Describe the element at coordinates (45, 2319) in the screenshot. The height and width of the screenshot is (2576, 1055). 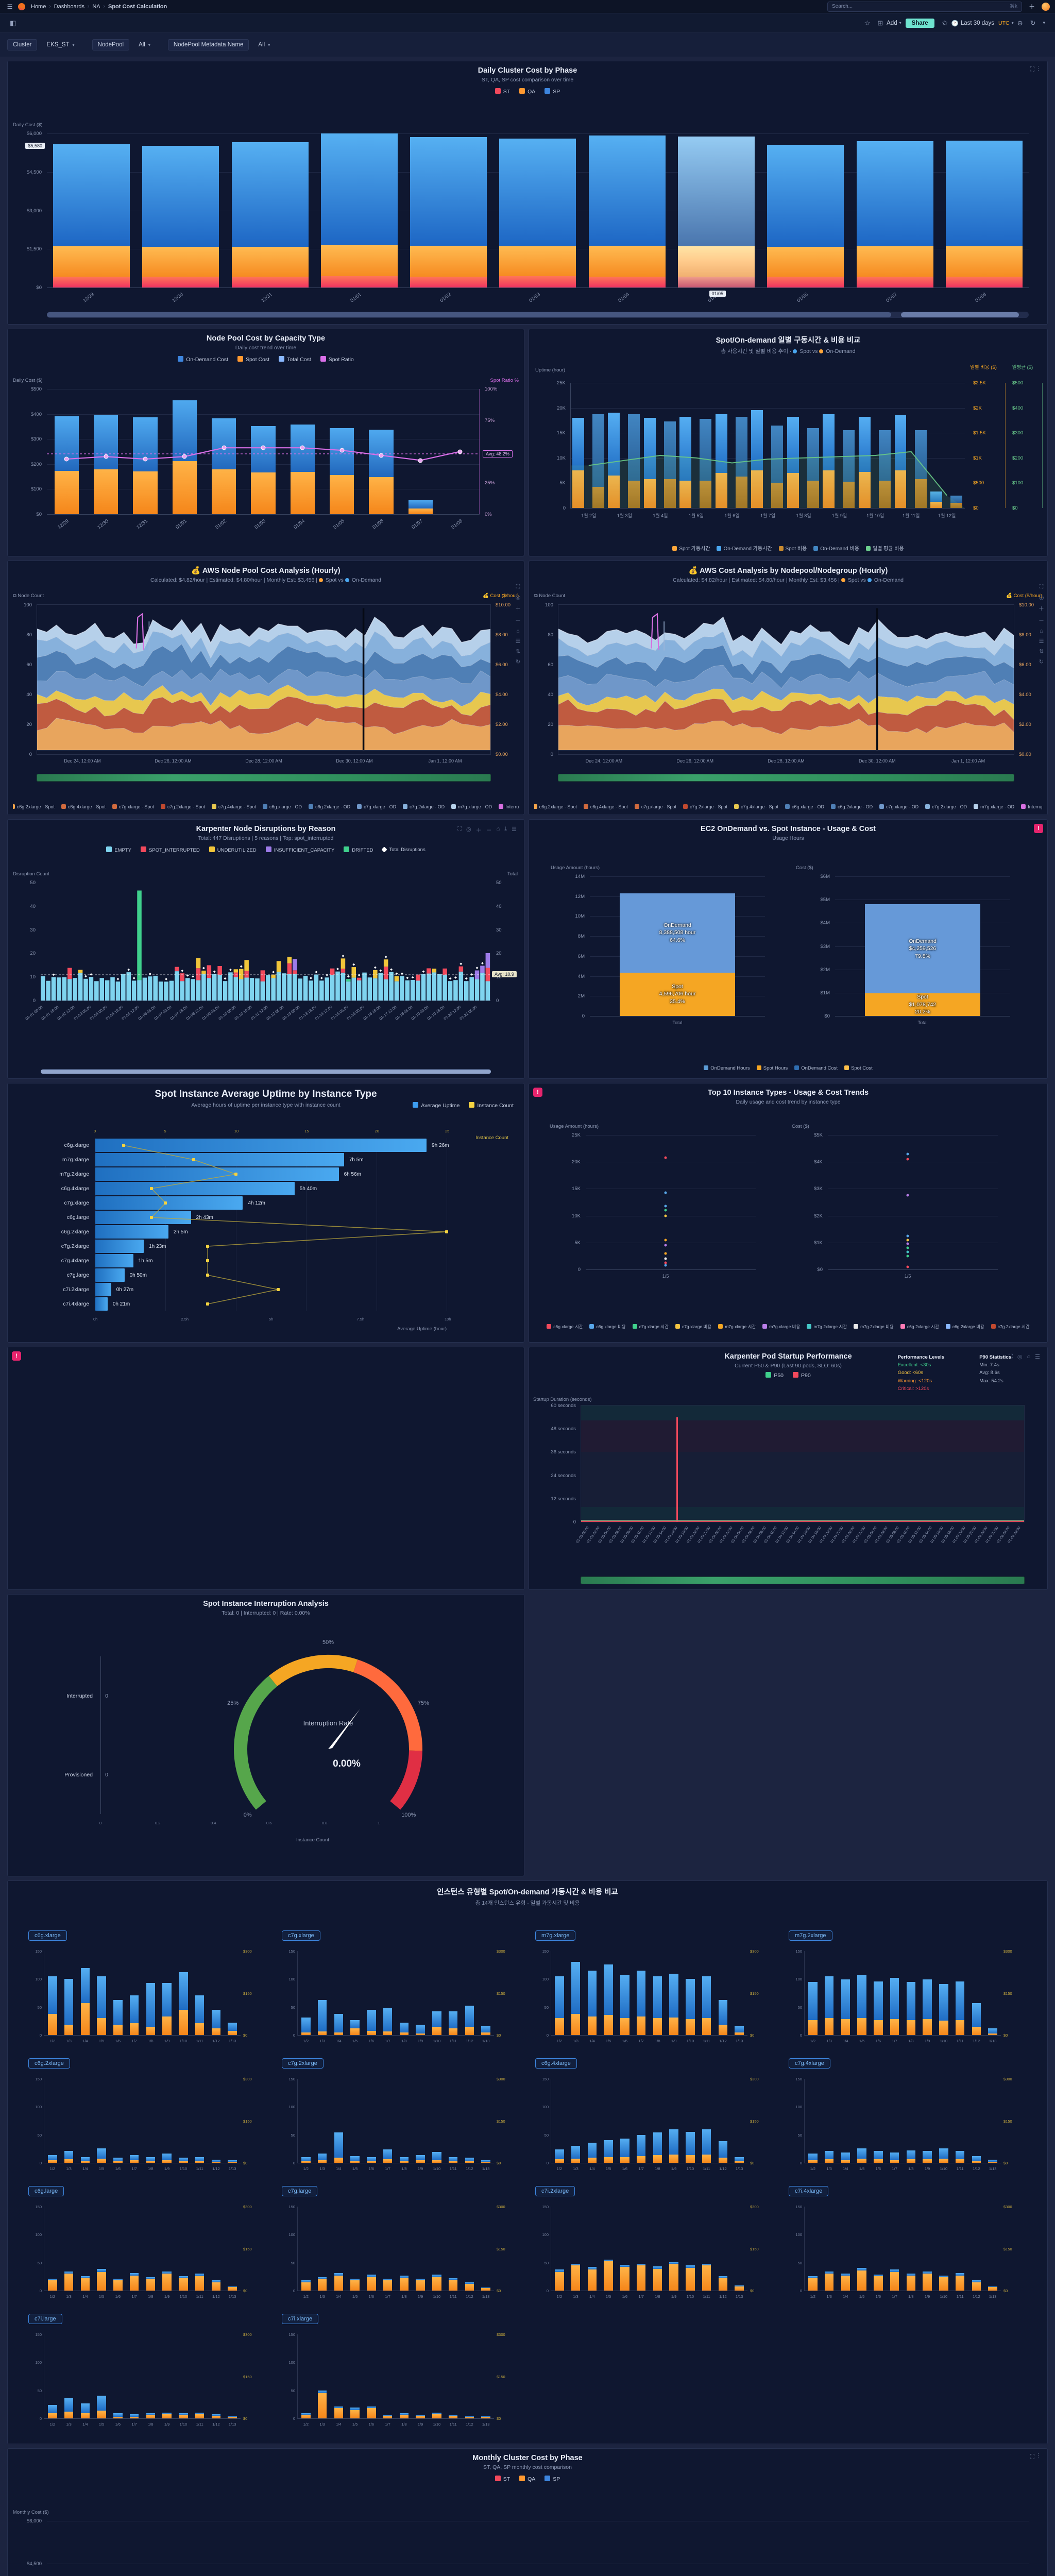
I see `instance-type-chip: c7i.large` at that location.